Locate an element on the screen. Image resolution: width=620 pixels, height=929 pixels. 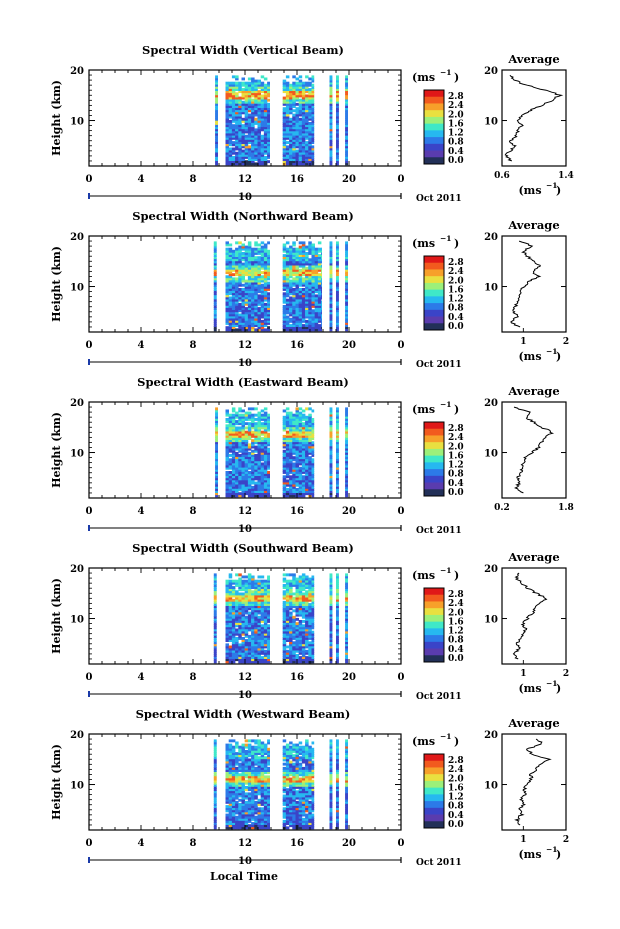
x-tick-label: 4 is located at coordinates (141, 511).